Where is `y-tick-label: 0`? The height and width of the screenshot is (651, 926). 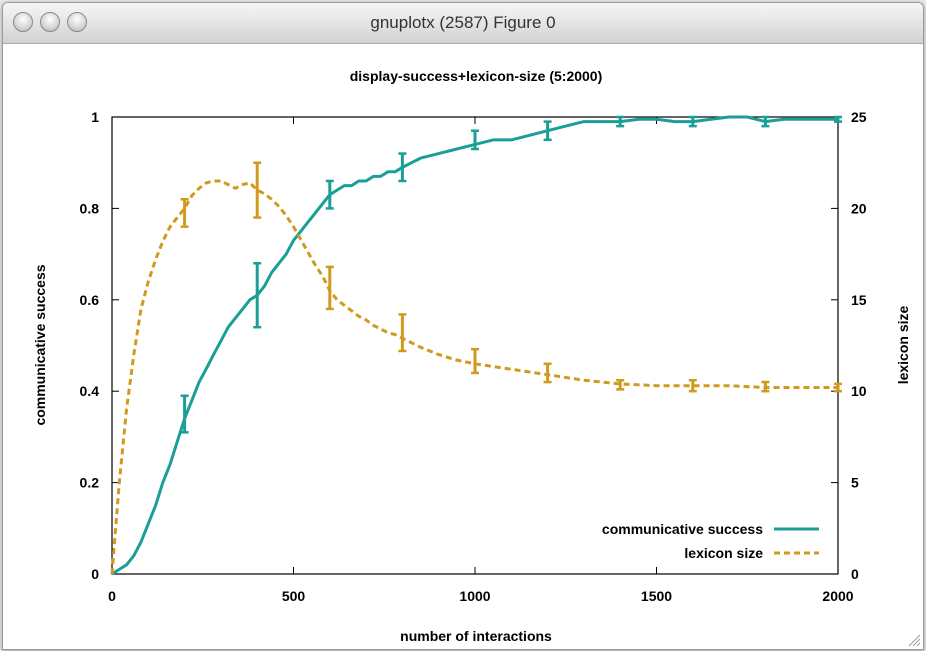 y-tick-label: 0 is located at coordinates (95, 574).